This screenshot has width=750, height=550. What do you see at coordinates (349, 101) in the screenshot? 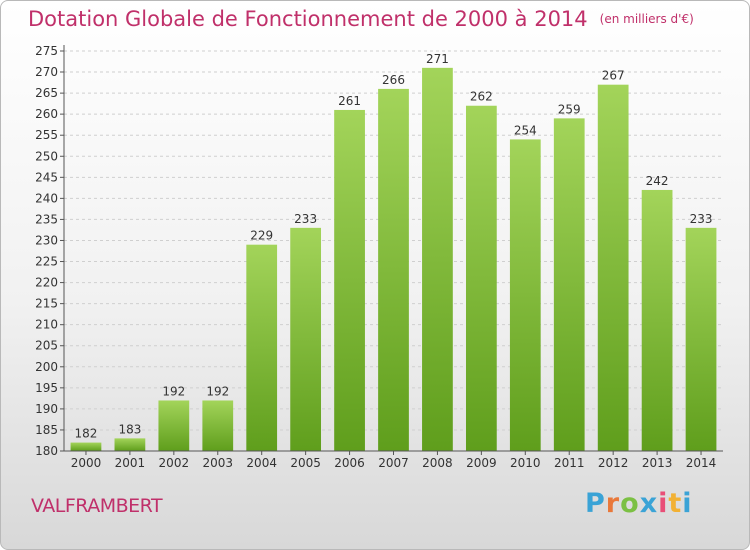
I see `data-label: 261` at bounding box center [349, 101].